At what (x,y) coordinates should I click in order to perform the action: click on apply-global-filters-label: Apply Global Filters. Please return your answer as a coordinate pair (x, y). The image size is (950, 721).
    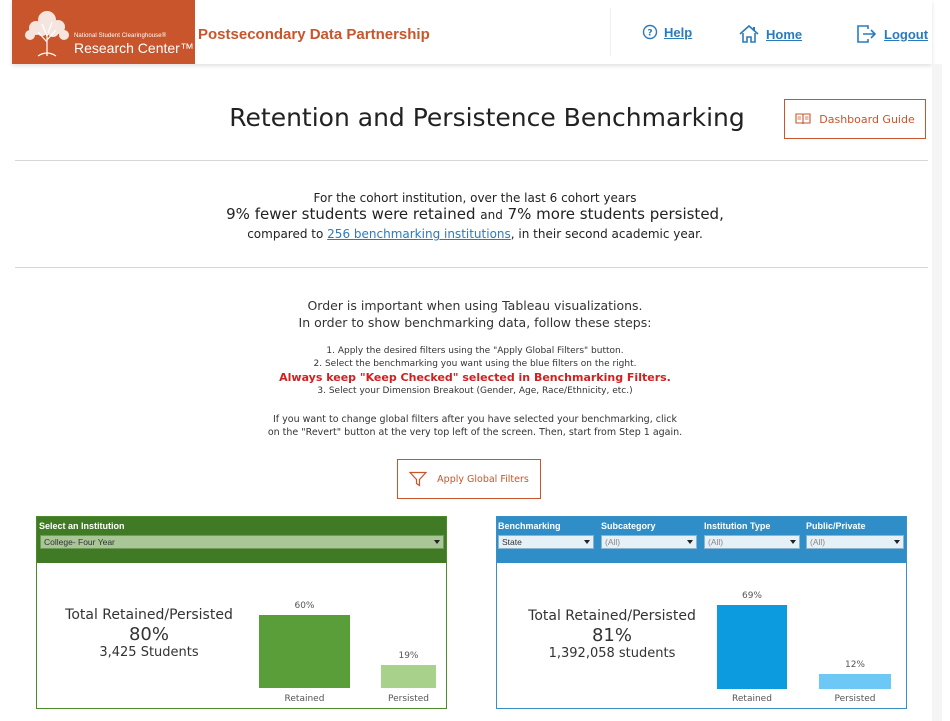
    Looking at the image, I should click on (483, 479).